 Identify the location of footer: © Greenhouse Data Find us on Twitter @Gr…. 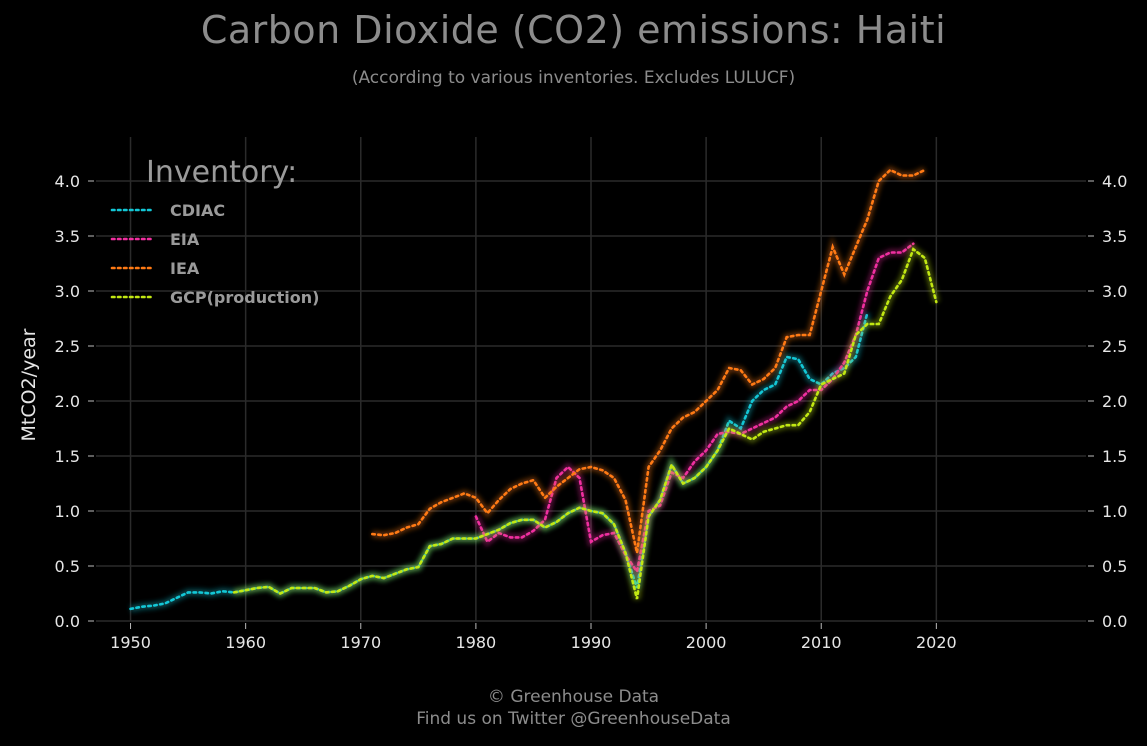
(573, 708).